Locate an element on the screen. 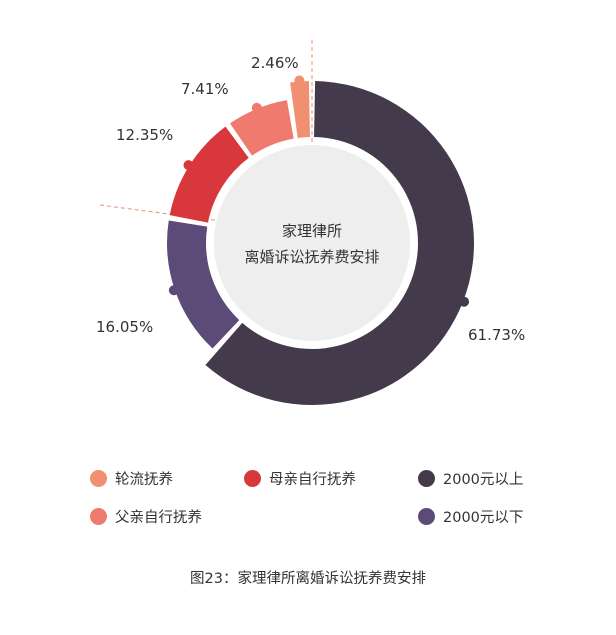 The height and width of the screenshot is (635, 616). legend-label: 2000元以下 is located at coordinates (483, 517).